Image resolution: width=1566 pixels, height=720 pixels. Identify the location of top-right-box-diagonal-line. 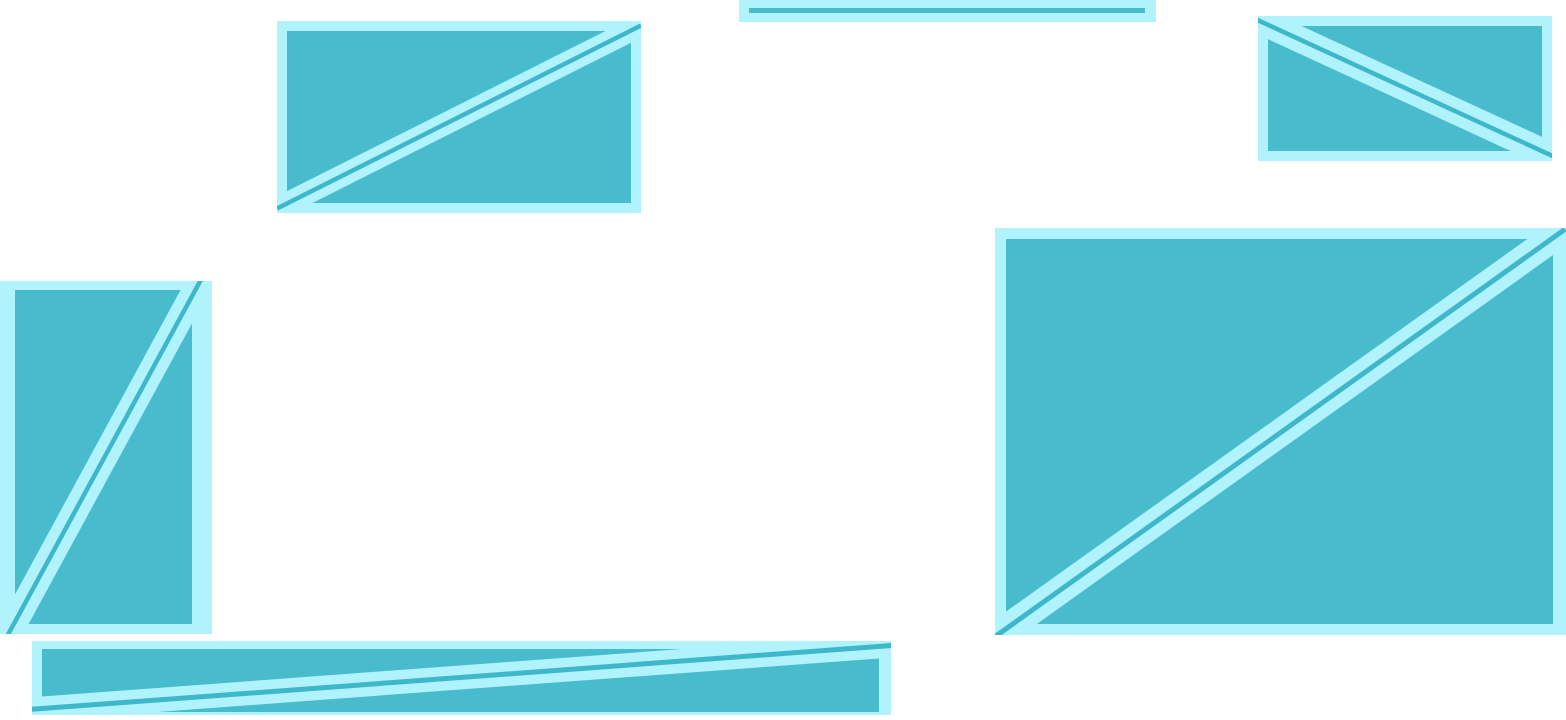
(1405, 88).